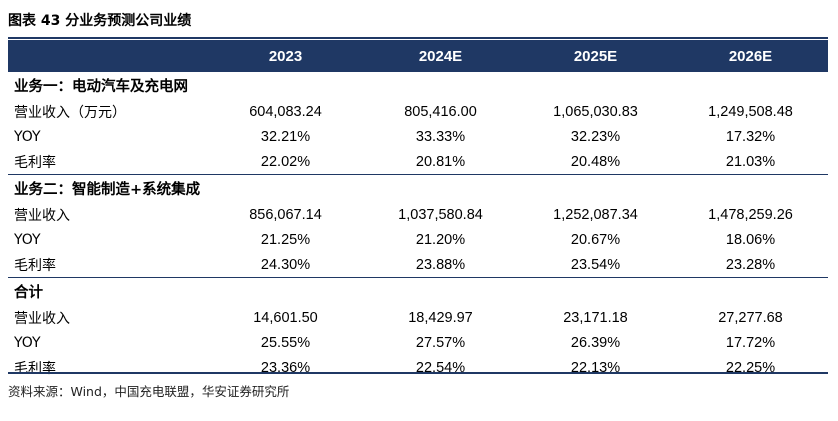 This screenshot has height=421, width=838. What do you see at coordinates (750, 56) in the screenshot?
I see `column-header: 2026E` at bounding box center [750, 56].